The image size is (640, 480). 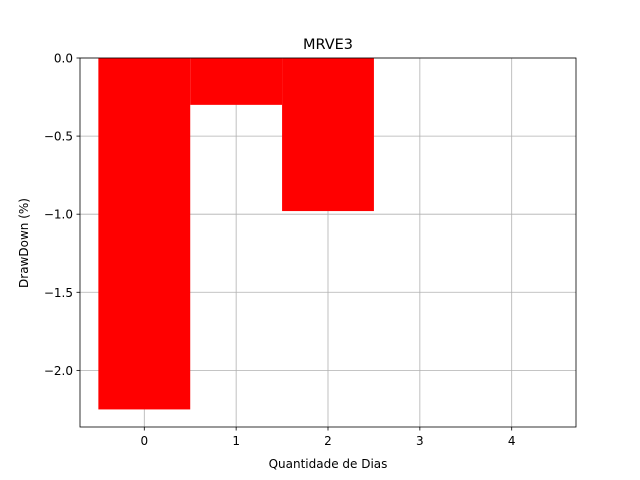 What do you see at coordinates (63, 59) in the screenshot?
I see `y-tick-label-0: 0.0` at bounding box center [63, 59].